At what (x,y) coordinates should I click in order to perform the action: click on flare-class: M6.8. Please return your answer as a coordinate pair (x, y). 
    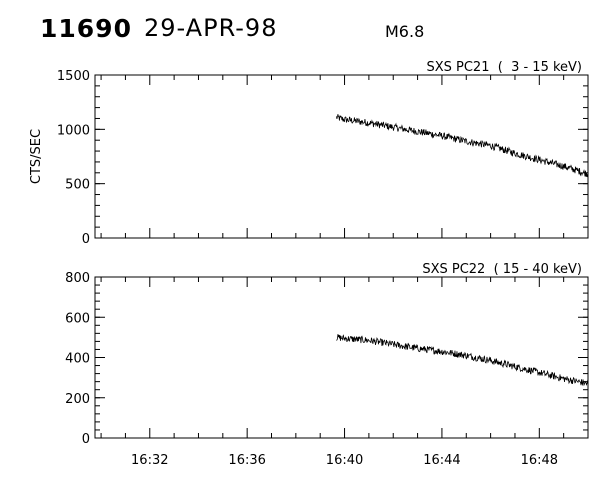
    Looking at the image, I should click on (405, 31).